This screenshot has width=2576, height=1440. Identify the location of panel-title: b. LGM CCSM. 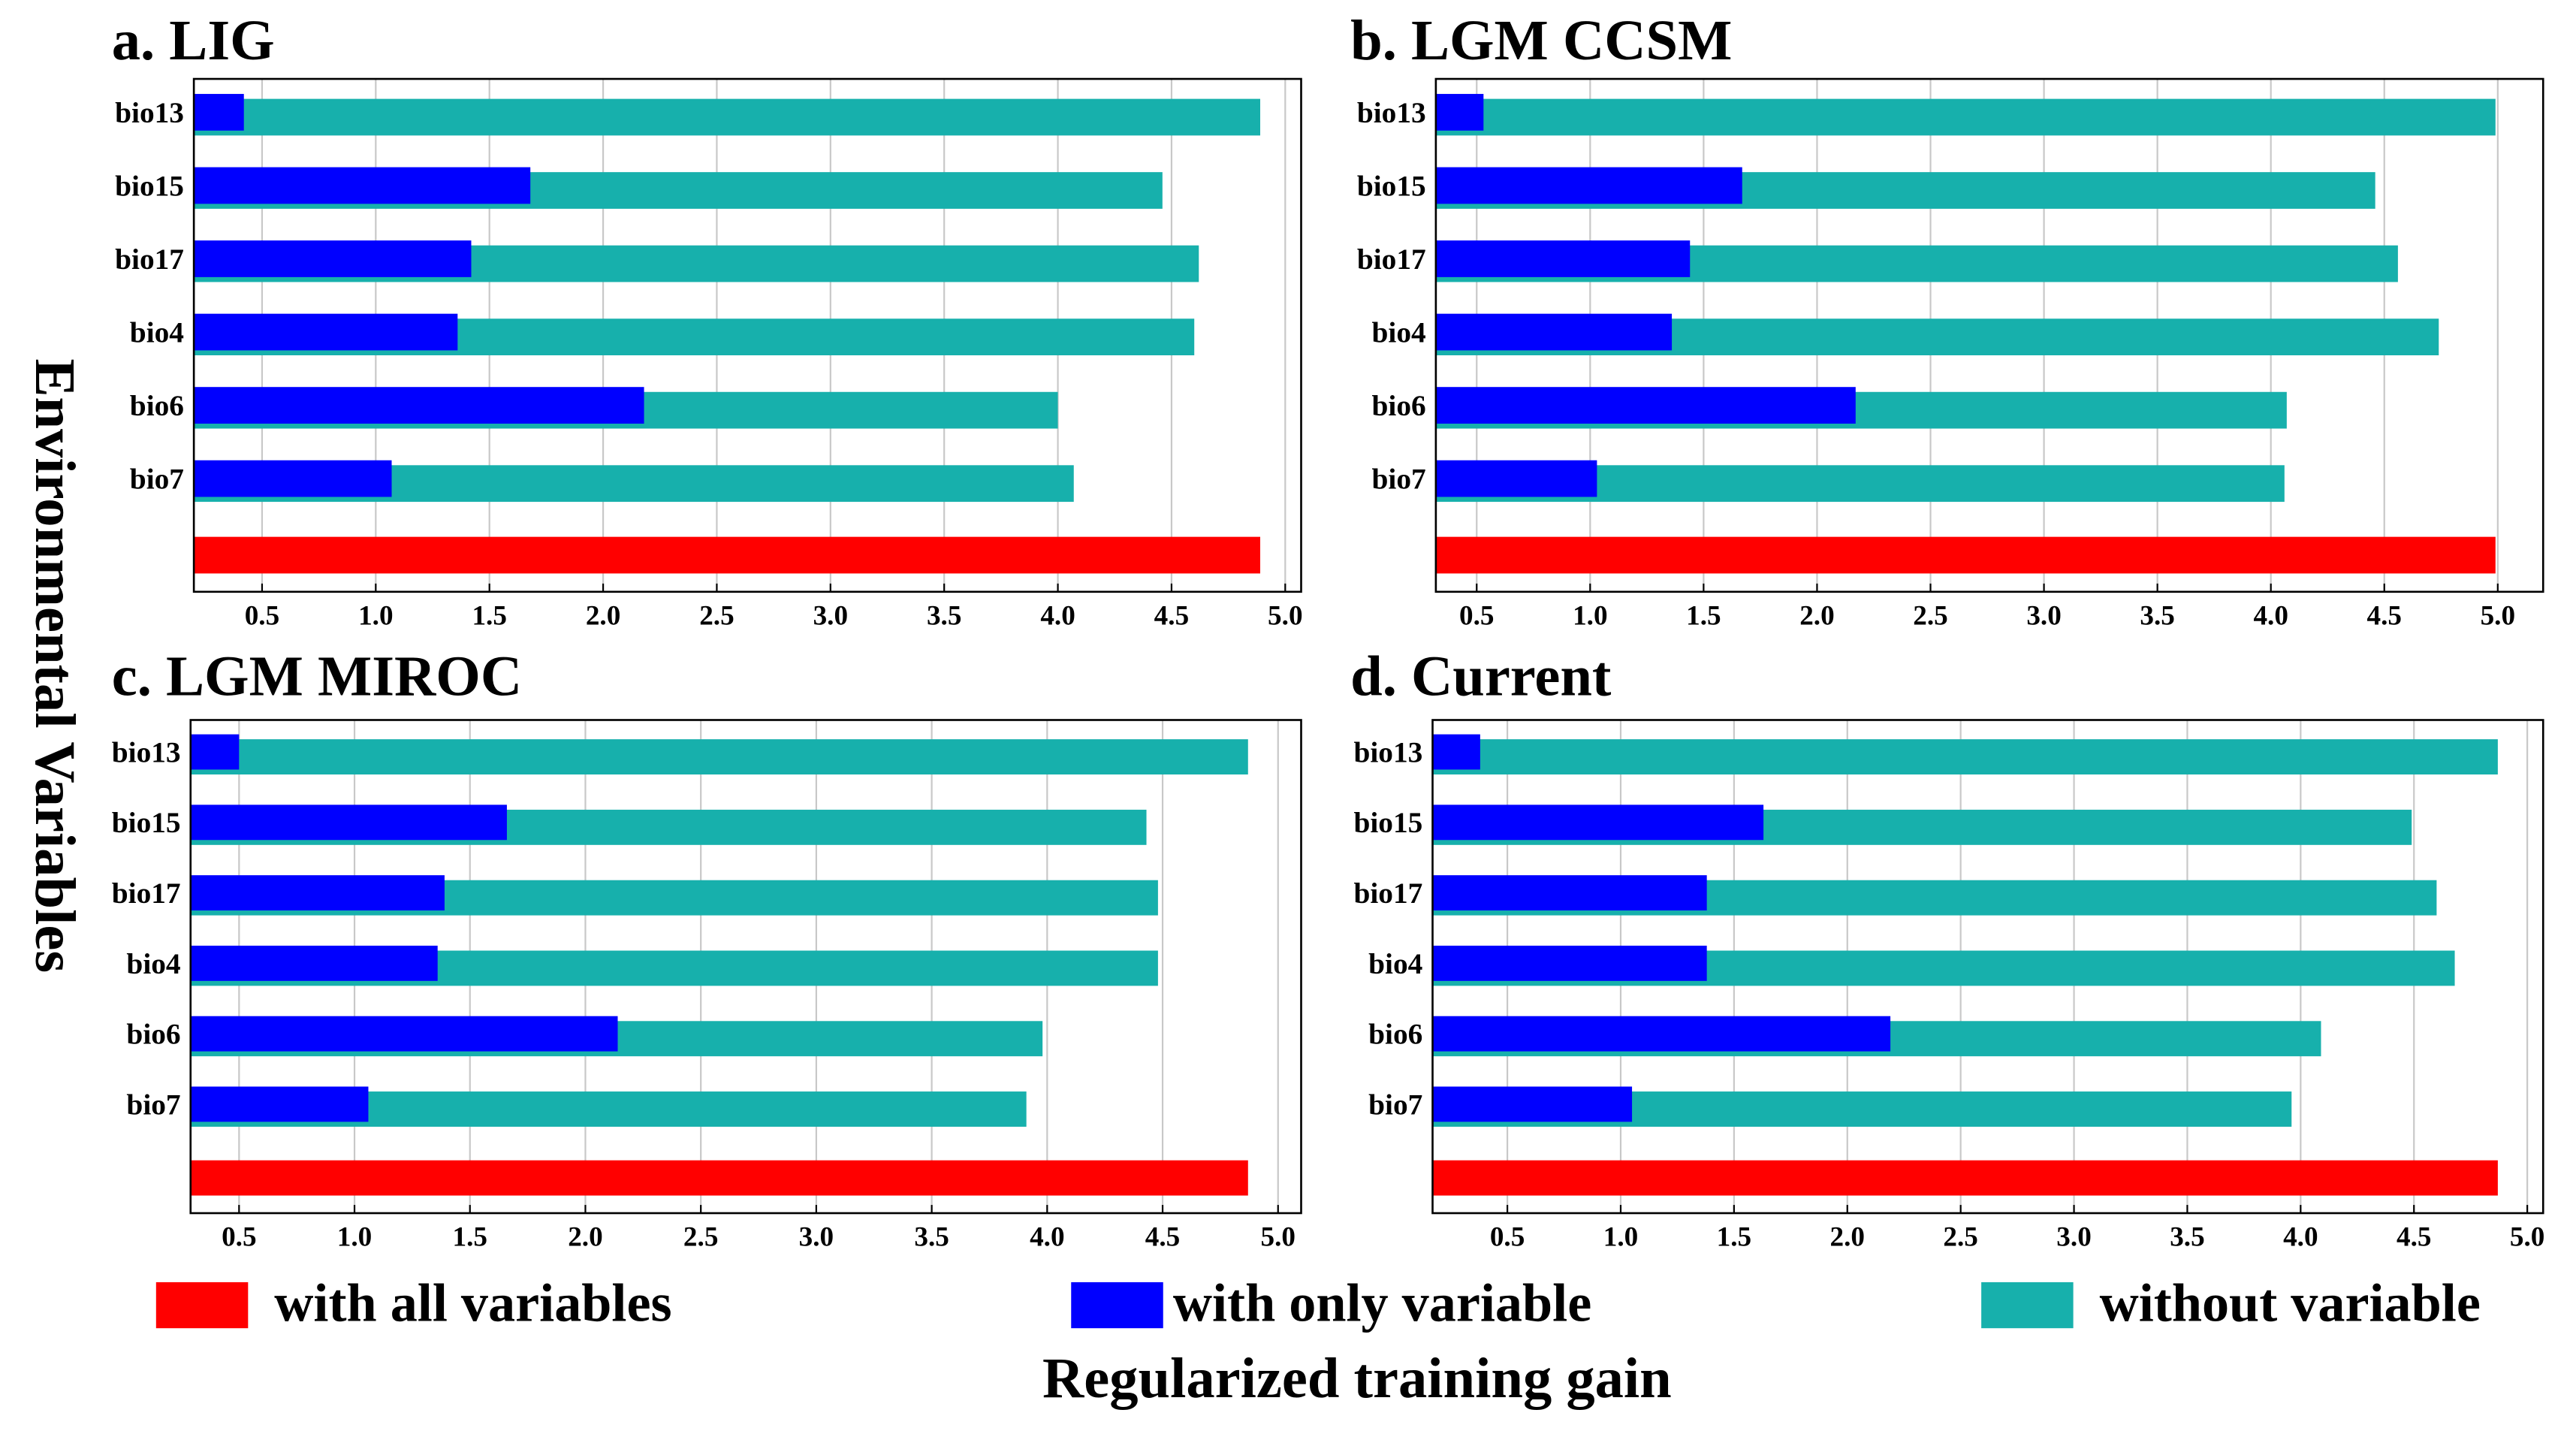
(1541, 40).